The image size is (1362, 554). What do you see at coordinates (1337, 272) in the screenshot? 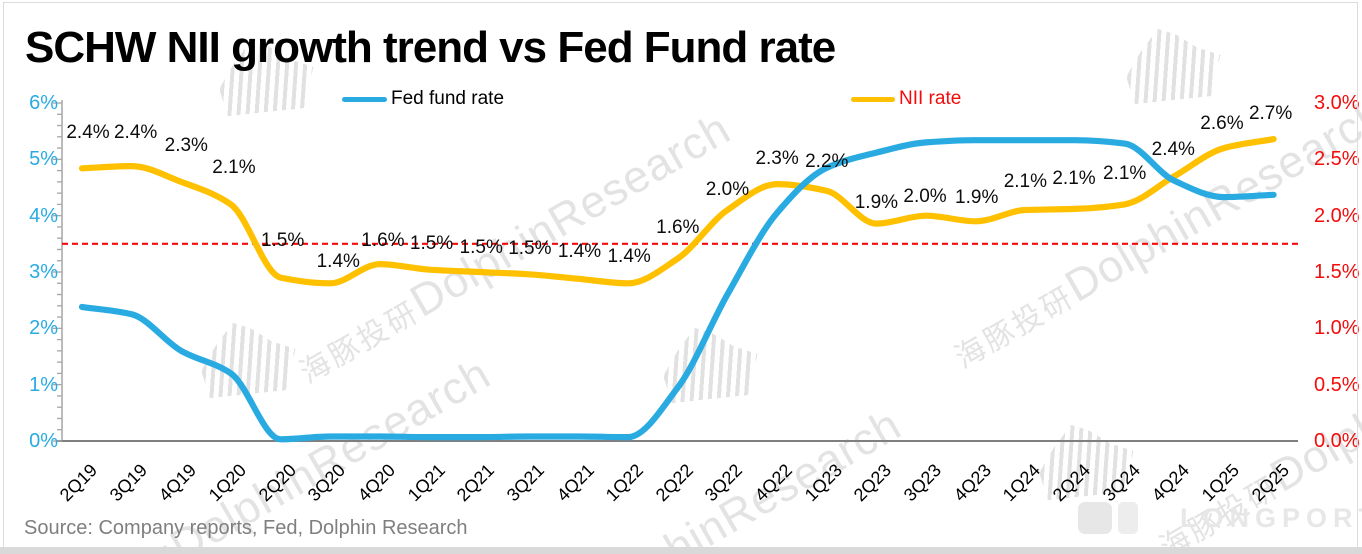
I see `y-axis-label-right: 1.5%` at bounding box center [1337, 272].